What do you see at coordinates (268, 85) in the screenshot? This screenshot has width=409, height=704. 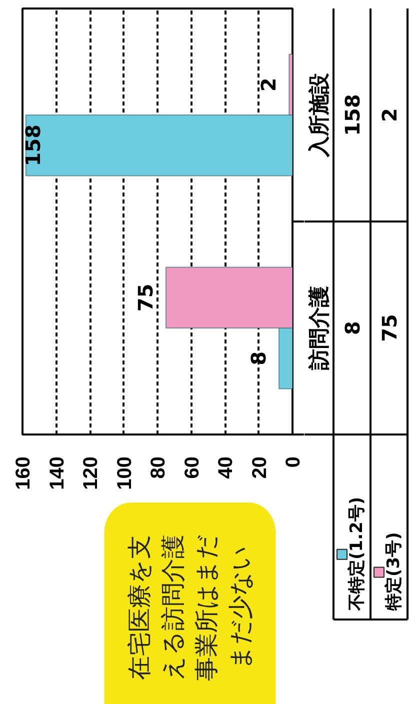 I see `text: 2` at bounding box center [268, 85].